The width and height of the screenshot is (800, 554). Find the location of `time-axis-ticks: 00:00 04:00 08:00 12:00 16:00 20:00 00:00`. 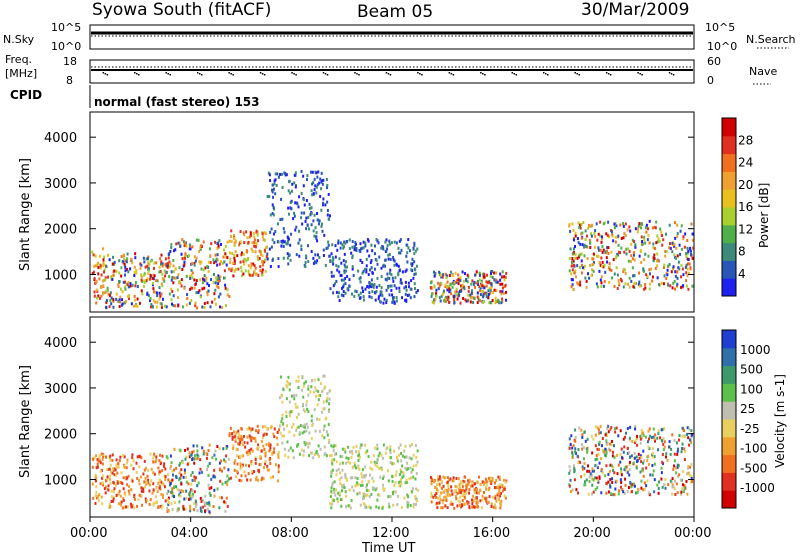

time-axis-ticks: 00:00 04:00 08:00 12:00 16:00 20:00 00:00 is located at coordinates (390, 529).